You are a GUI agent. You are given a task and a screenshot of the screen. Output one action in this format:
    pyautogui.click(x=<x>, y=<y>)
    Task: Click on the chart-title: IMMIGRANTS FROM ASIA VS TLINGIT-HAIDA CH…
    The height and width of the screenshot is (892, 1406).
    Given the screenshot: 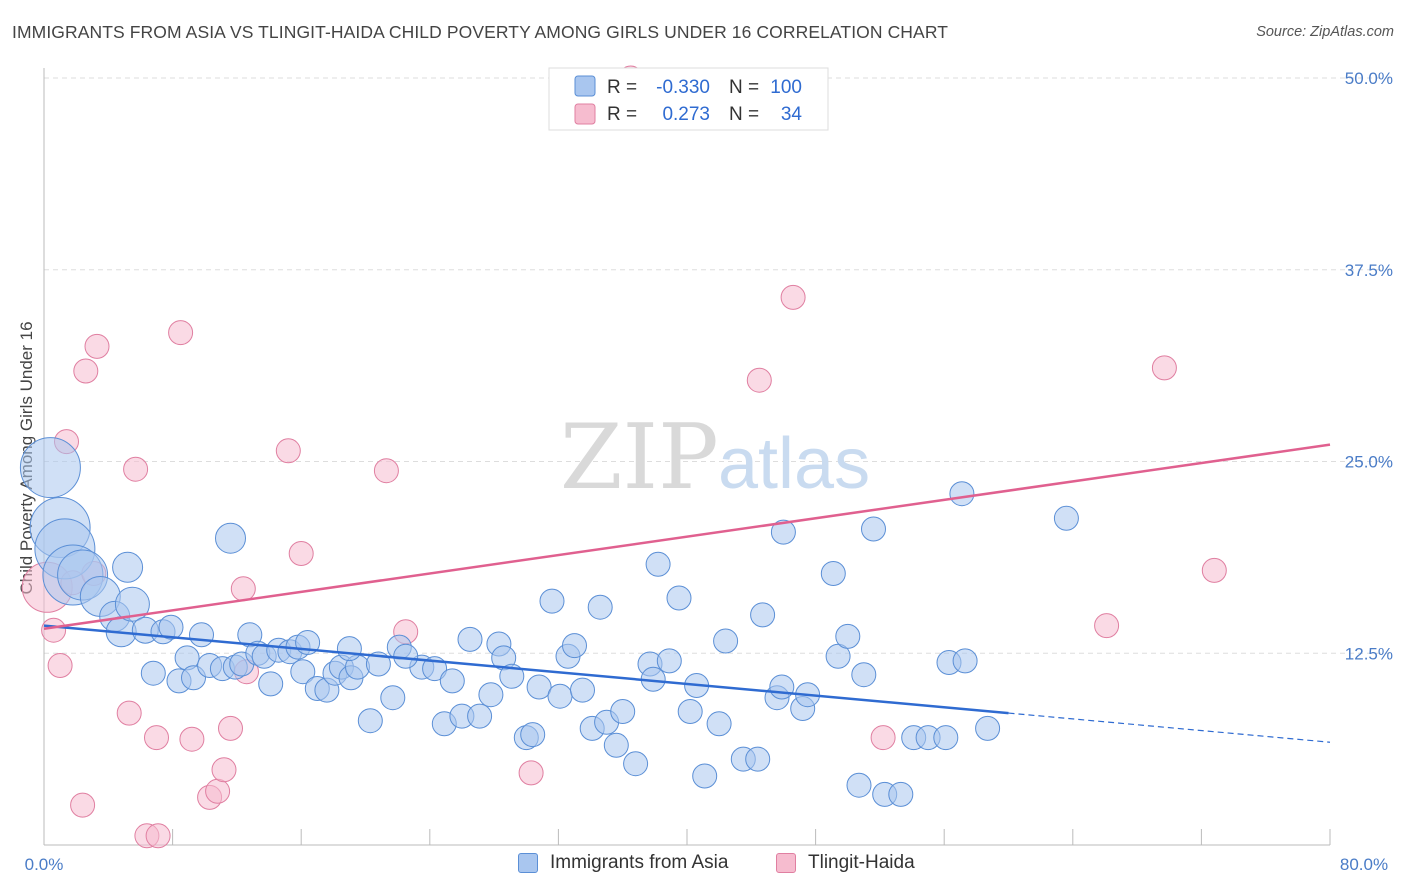 What is the action you would take?
    pyautogui.click(x=480, y=32)
    